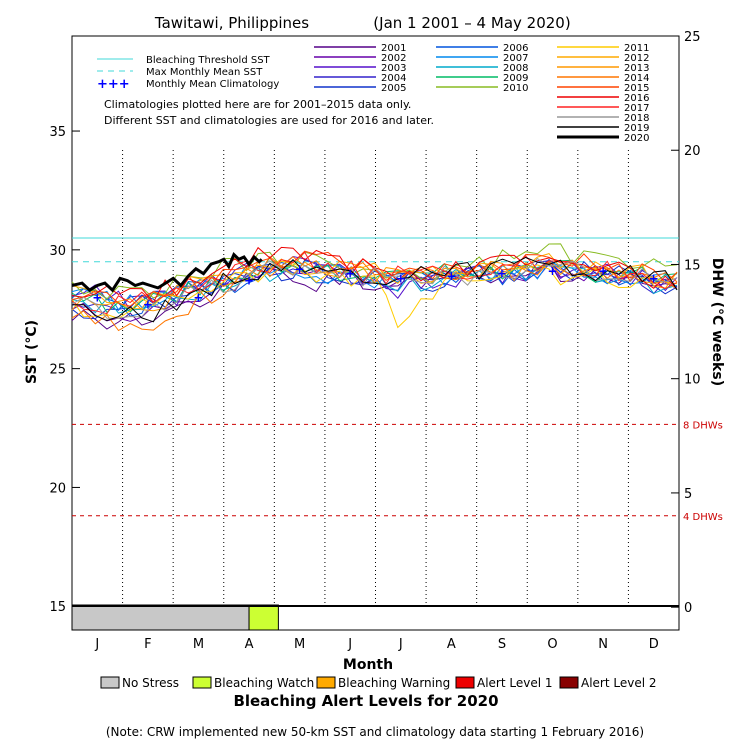 The width and height of the screenshot is (750, 750). Describe the element at coordinates (147, 644) in the screenshot. I see `x-tick-label: F` at that location.